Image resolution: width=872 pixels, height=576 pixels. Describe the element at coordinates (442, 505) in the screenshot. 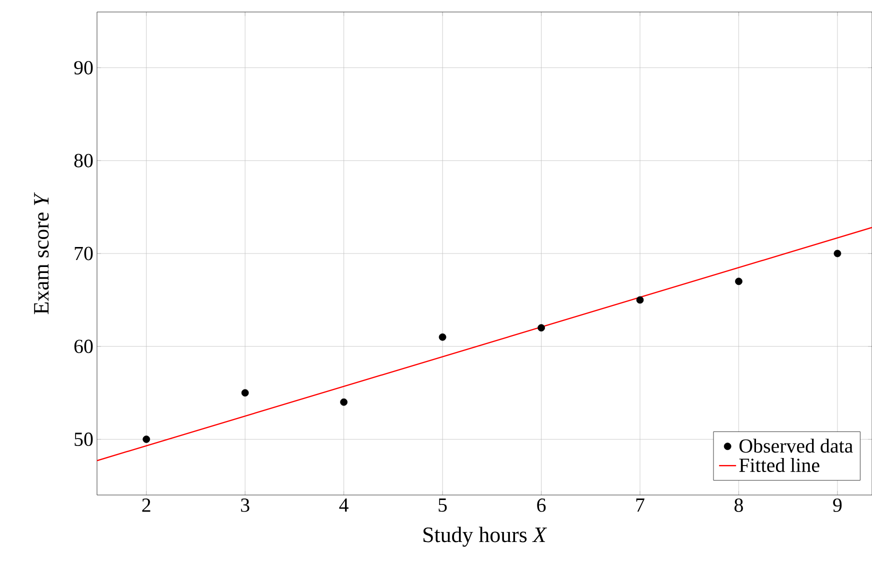

I see `x-tick-label: 5` at that location.